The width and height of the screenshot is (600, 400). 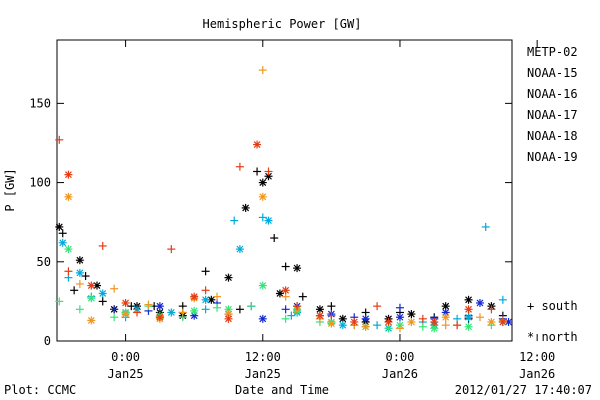 What do you see at coordinates (47, 341) in the screenshot?
I see `y-tick-label: 0` at bounding box center [47, 341].